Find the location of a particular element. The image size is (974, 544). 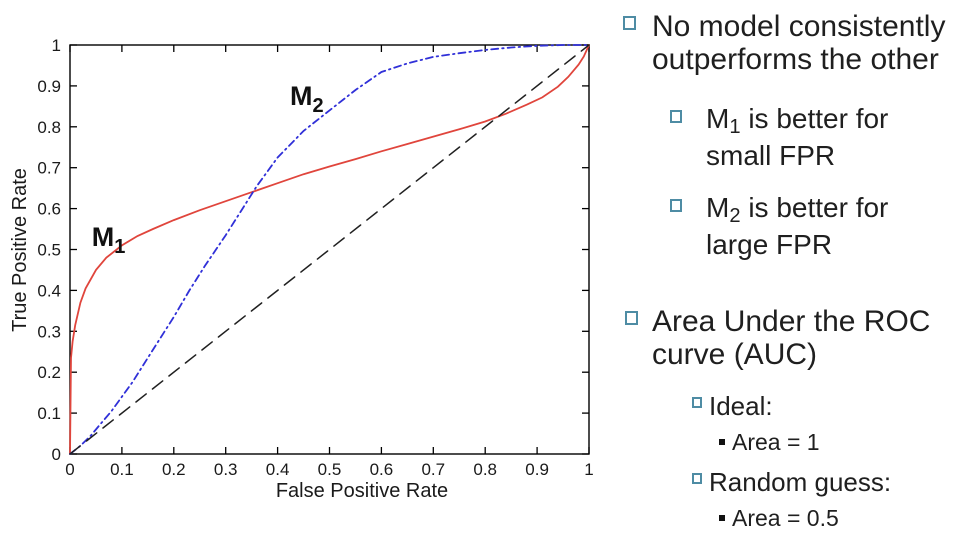

y-tick-label: 0.5 is located at coordinates (49, 250).